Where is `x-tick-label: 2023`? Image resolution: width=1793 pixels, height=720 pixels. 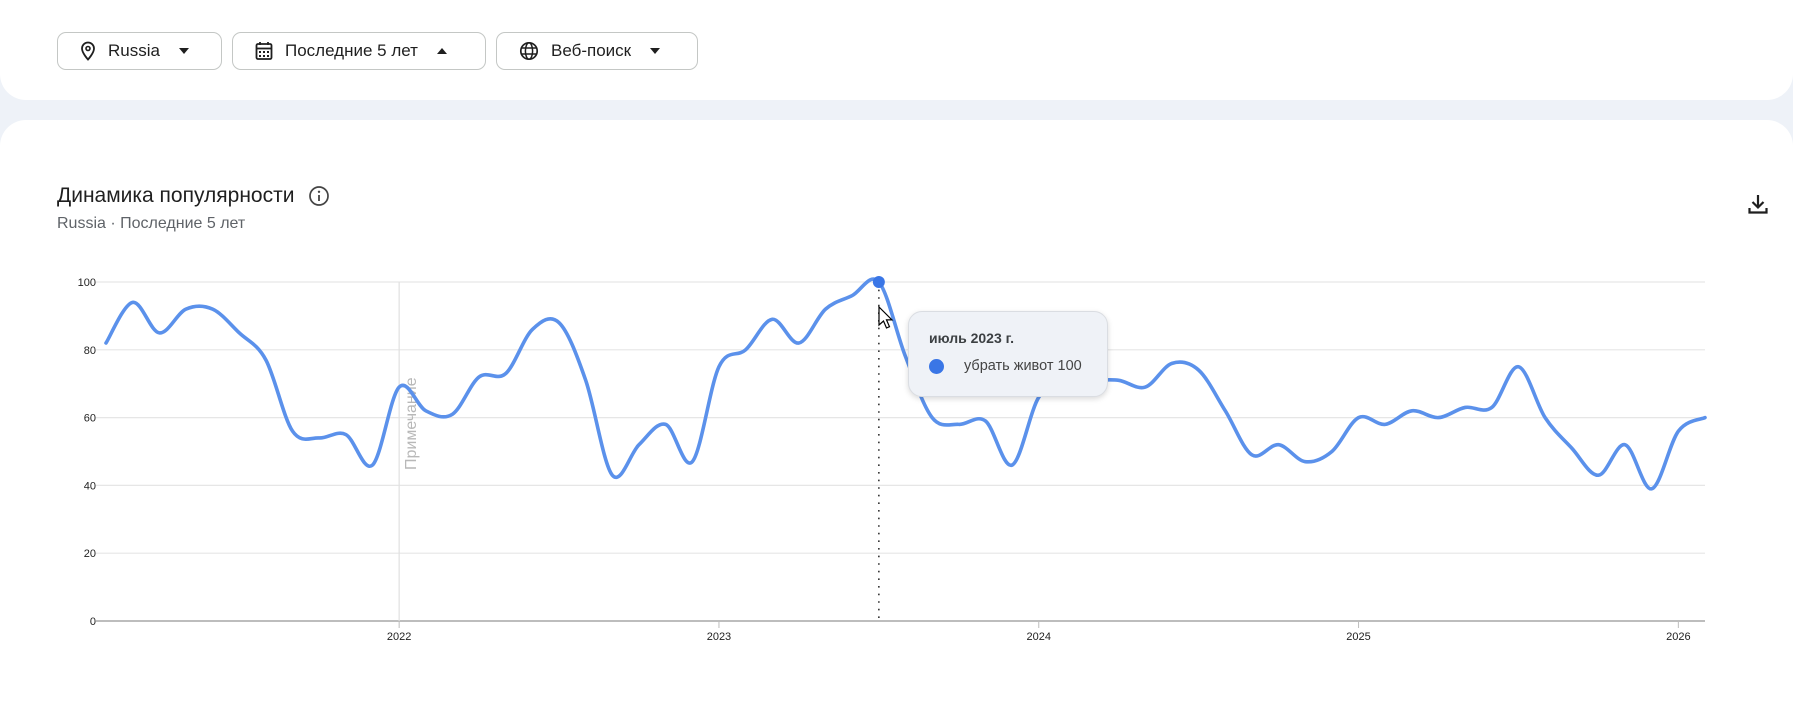 x-tick-label: 2023 is located at coordinates (719, 637).